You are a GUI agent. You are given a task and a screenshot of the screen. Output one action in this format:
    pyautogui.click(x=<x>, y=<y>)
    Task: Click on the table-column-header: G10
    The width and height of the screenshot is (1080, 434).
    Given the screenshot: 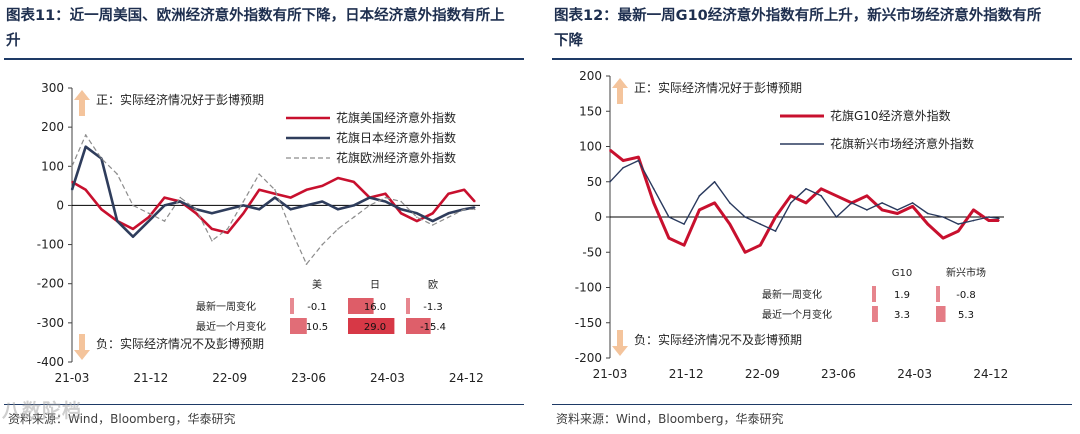 What is the action you would take?
    pyautogui.click(x=902, y=273)
    